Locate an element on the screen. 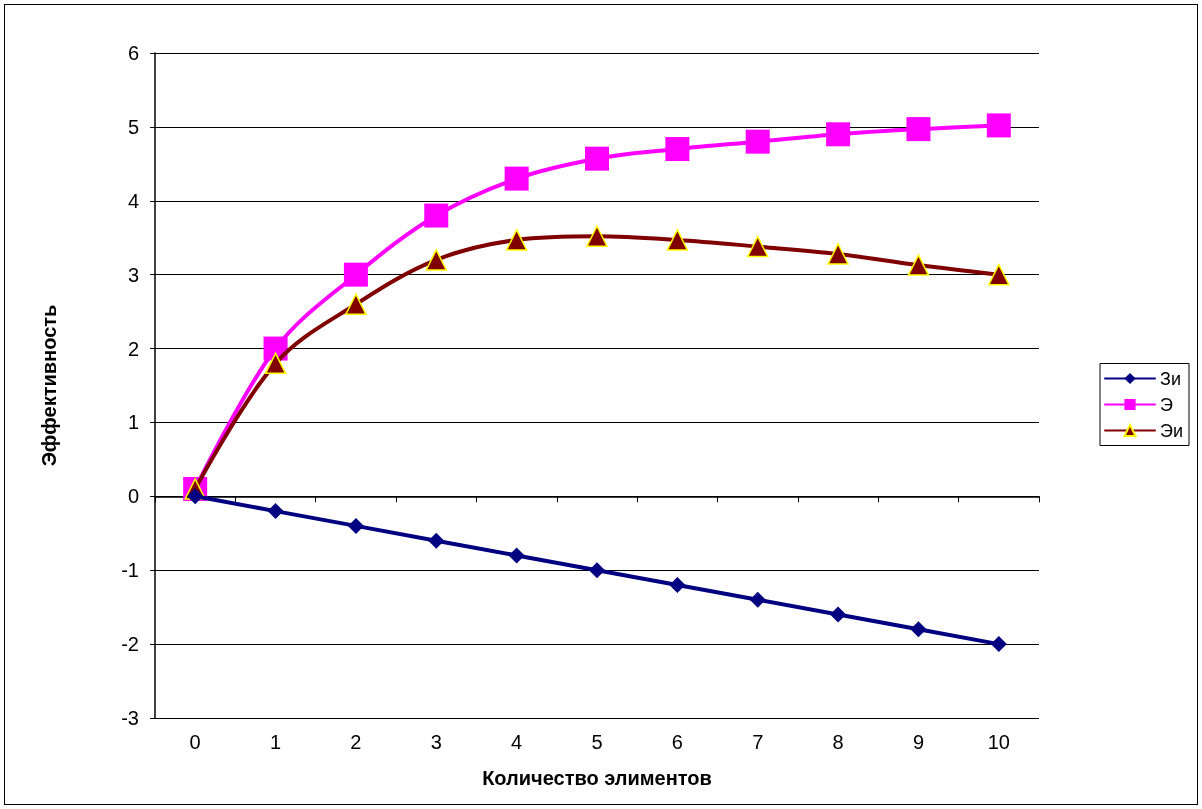 This screenshot has width=1202, height=809. y-tick-label: 1 is located at coordinates (133, 422).